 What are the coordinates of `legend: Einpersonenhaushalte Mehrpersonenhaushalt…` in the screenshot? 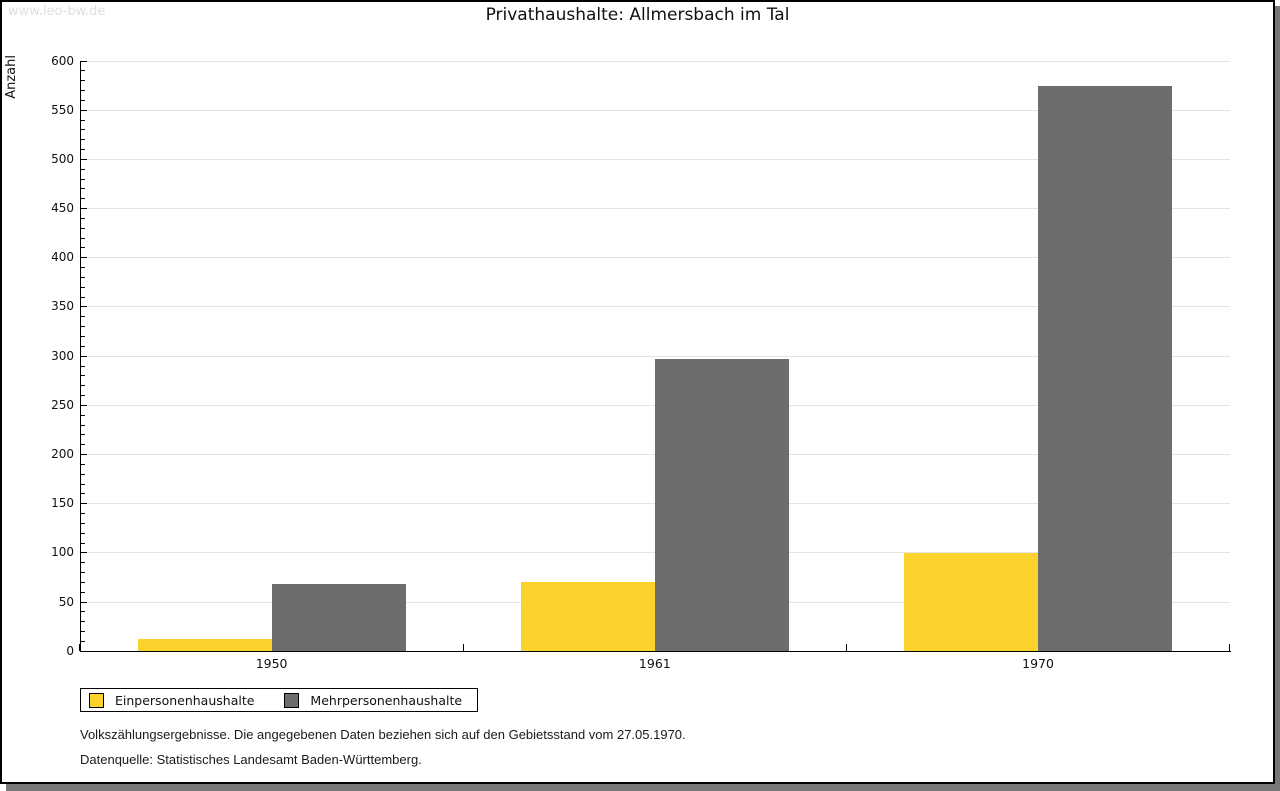 It's located at (279, 700).